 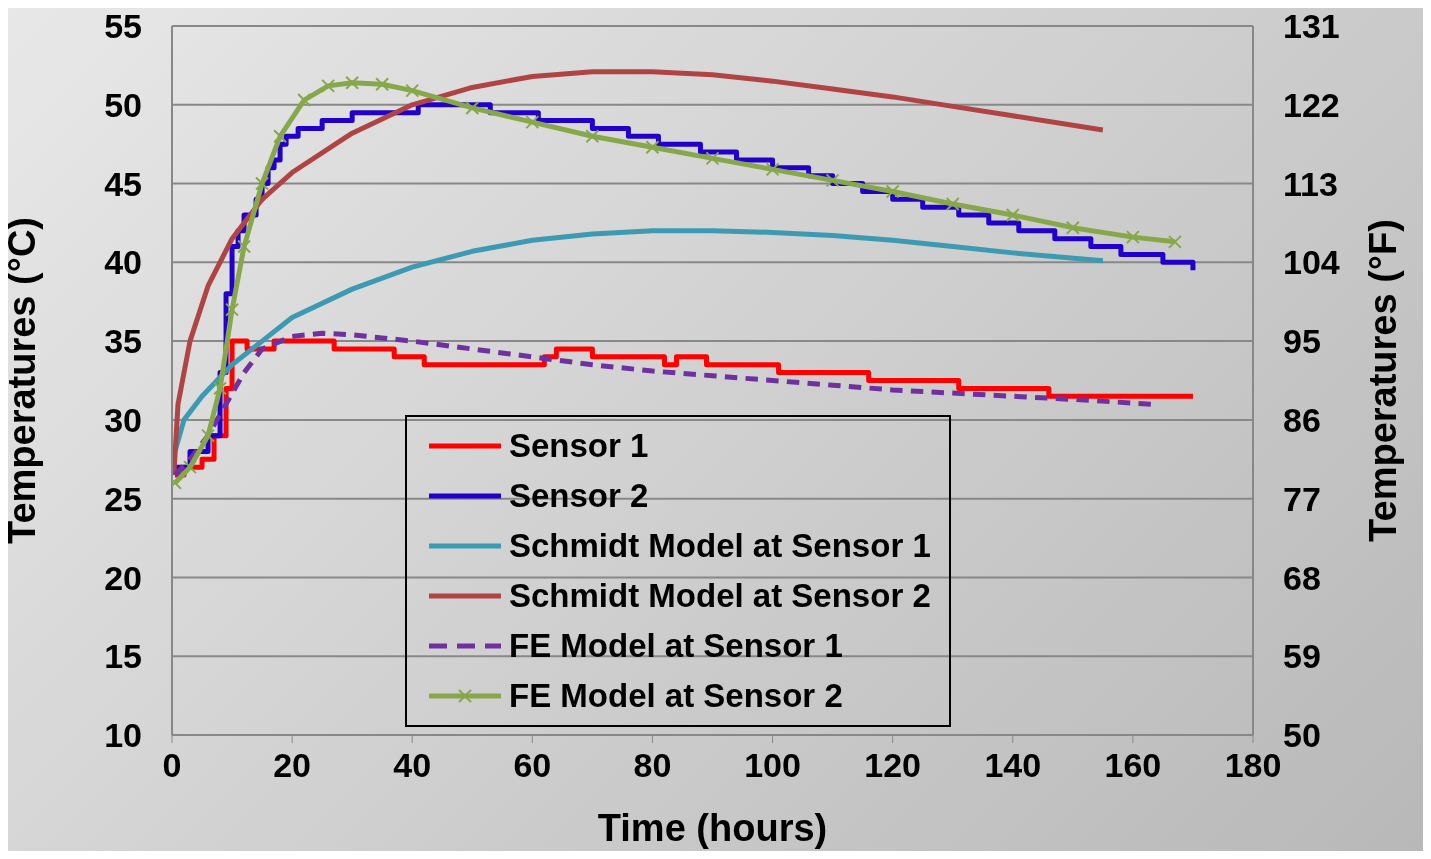 I want to click on y-tick-label: 20, so click(x=123, y=577).